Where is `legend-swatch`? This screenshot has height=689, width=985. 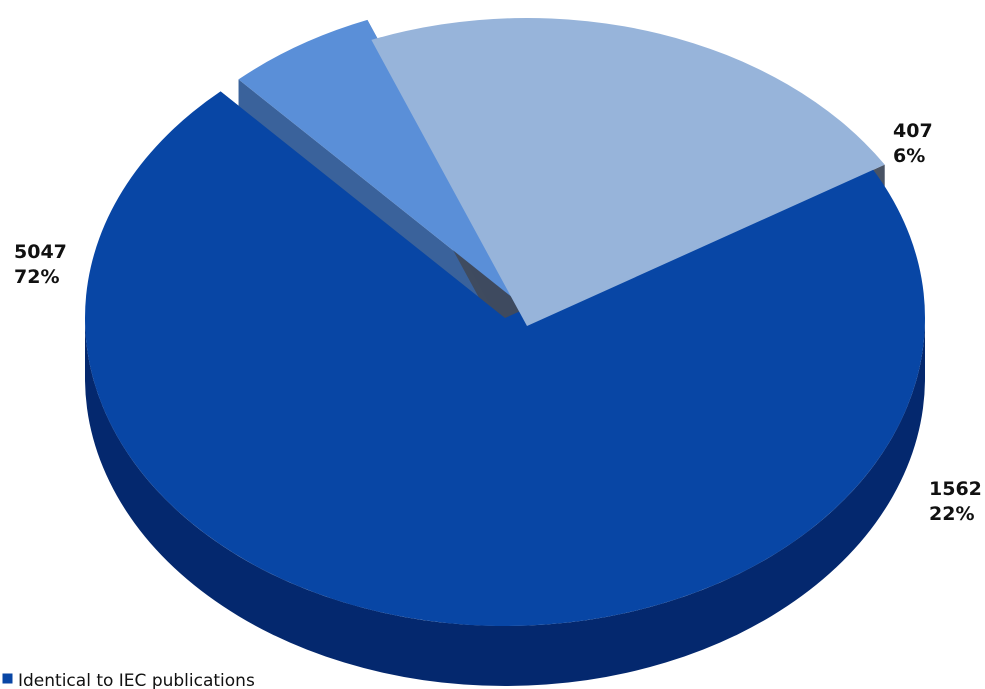
legend-swatch is located at coordinates (7, 678).